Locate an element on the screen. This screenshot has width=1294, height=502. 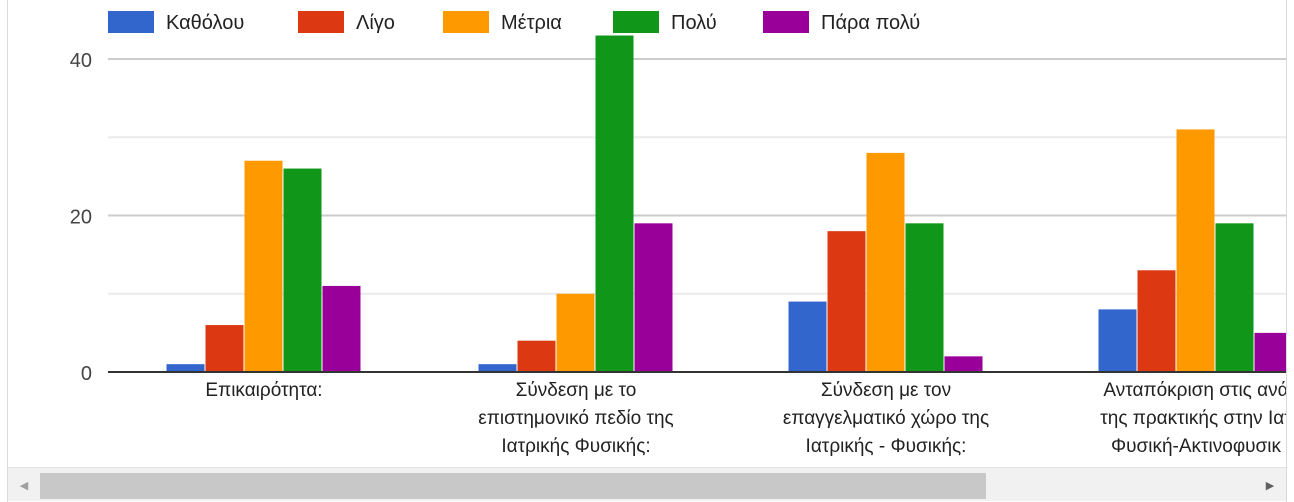
legend-label-1: Καθόλου is located at coordinates (205, 23).